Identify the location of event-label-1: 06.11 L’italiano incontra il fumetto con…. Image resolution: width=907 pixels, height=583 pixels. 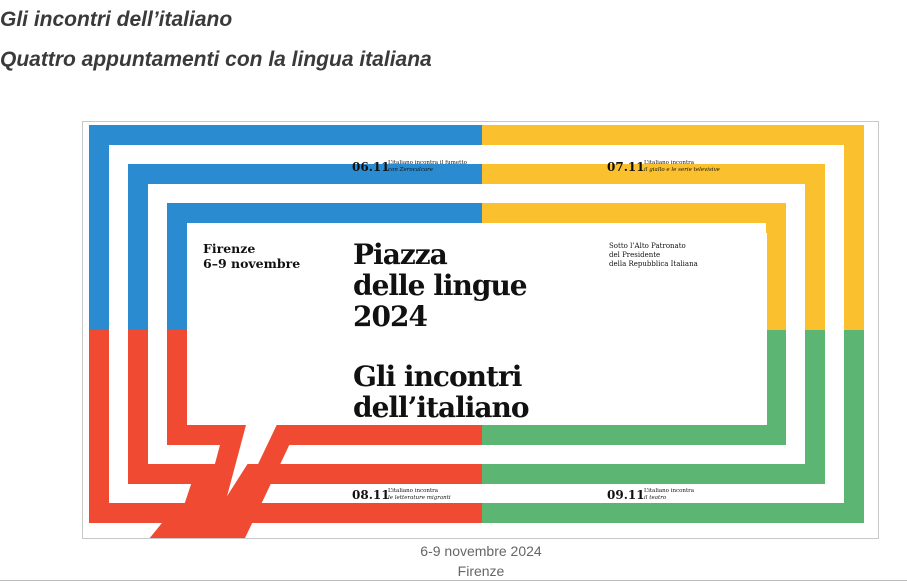
(410, 167).